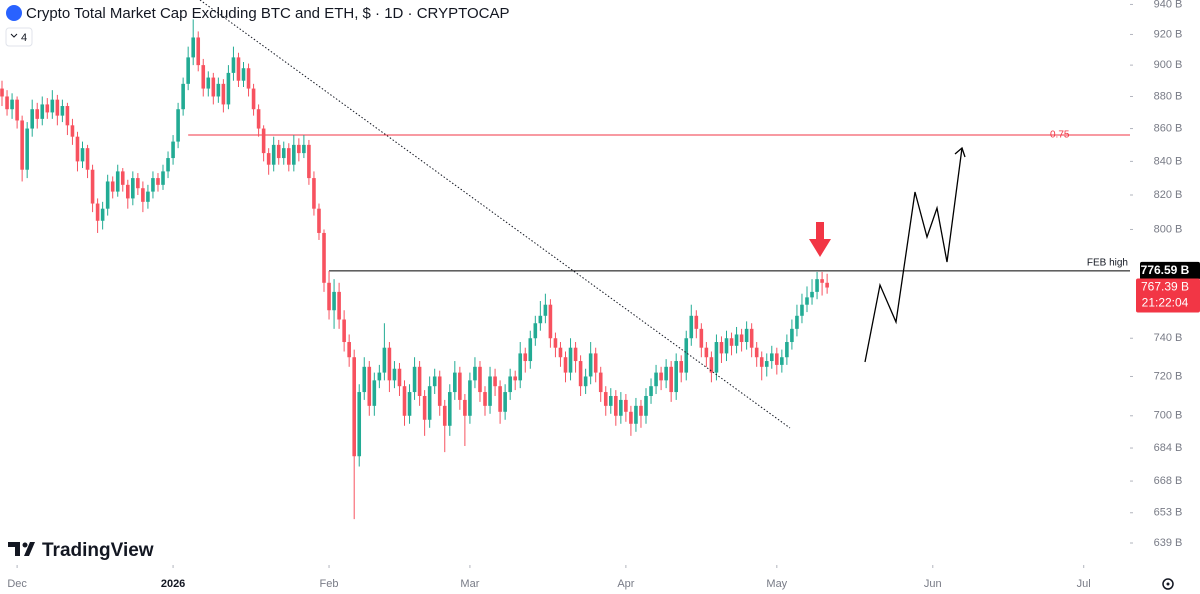 Image resolution: width=1200 pixels, height=594 pixels. I want to click on x-tick-label: May, so click(776, 584).